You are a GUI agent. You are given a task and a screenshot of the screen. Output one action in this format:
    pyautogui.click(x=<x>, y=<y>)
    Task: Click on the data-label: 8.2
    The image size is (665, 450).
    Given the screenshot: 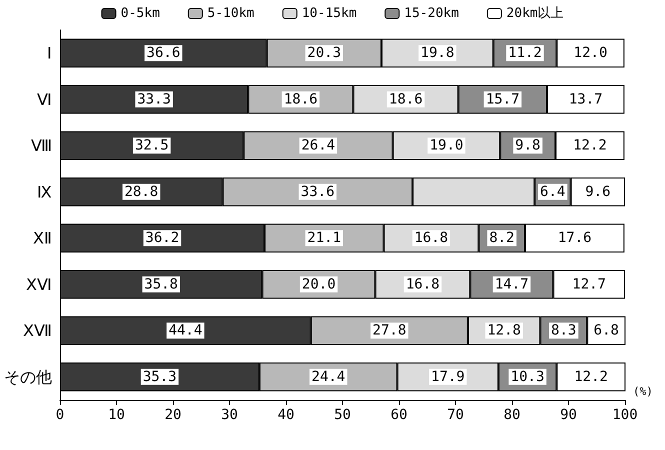 What is the action you would take?
    pyautogui.click(x=501, y=238)
    